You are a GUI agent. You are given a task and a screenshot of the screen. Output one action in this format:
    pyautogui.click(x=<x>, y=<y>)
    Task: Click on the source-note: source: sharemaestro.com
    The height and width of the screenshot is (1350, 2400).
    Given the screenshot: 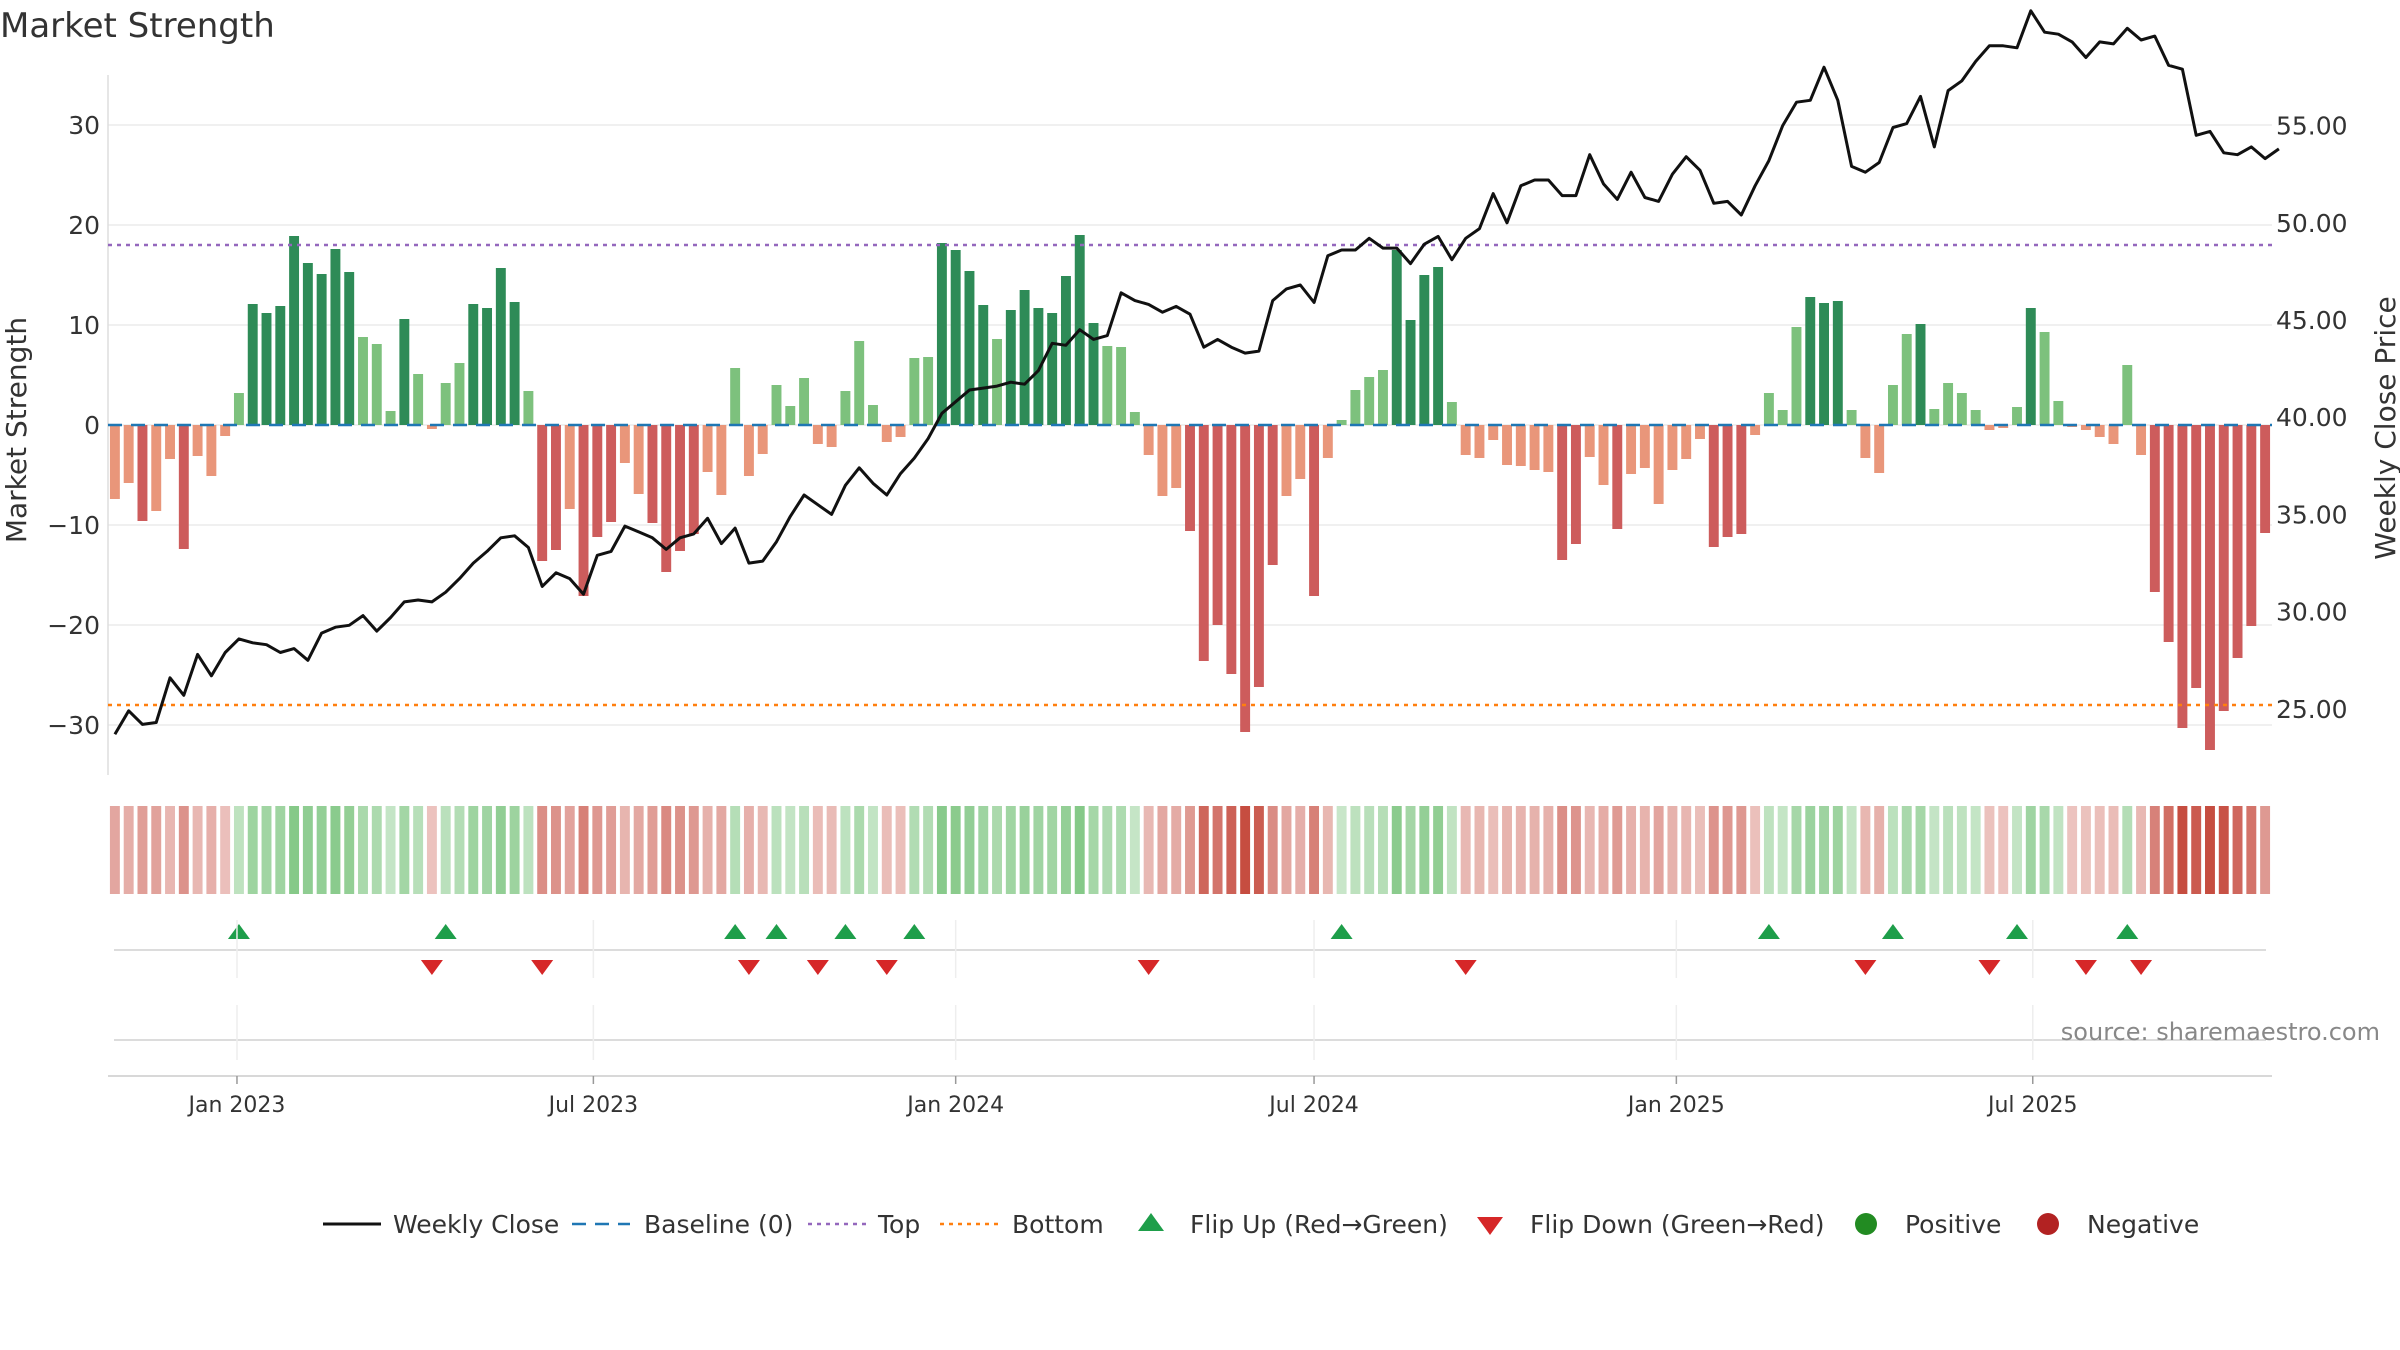 What is the action you would take?
    pyautogui.click(x=2220, y=1032)
    